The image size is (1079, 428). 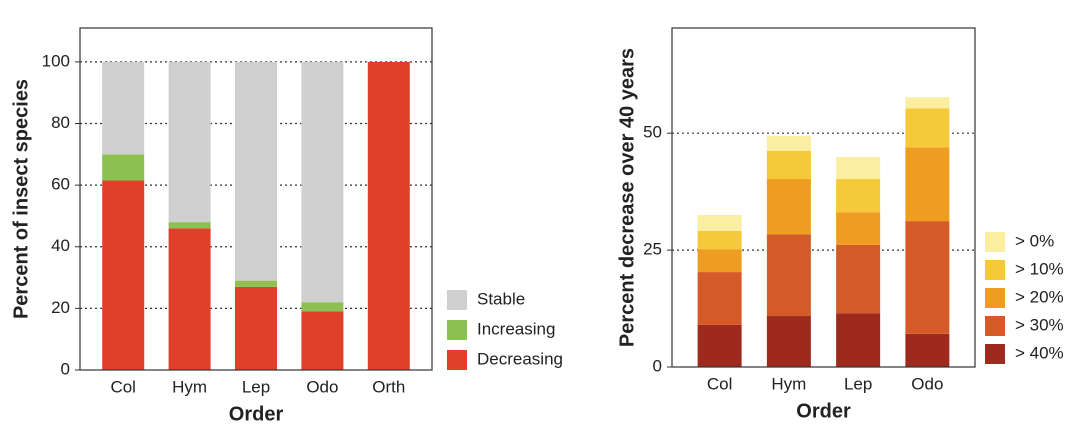 What do you see at coordinates (501, 298) in the screenshot?
I see `legend-label: Stable` at bounding box center [501, 298].